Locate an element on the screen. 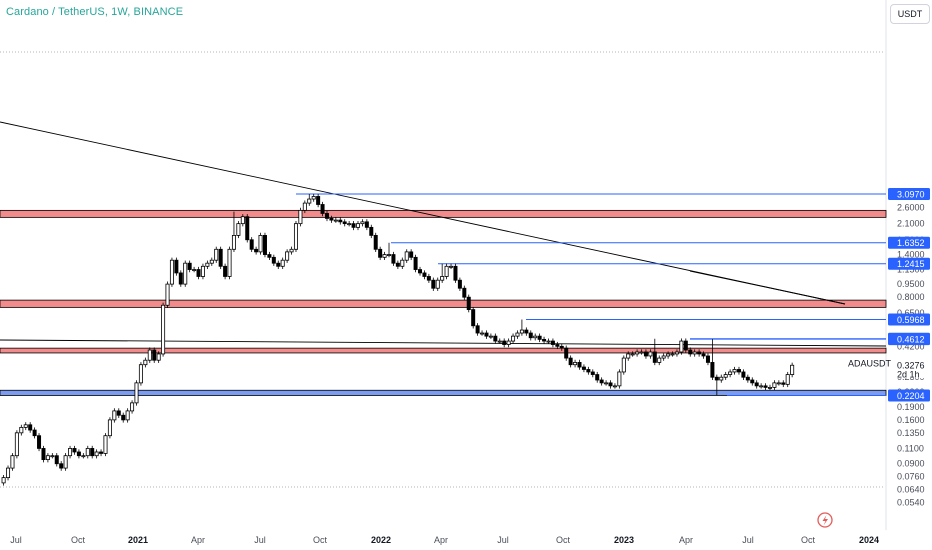 The height and width of the screenshot is (550, 932). time-tick-label: Jul is located at coordinates (503, 540).